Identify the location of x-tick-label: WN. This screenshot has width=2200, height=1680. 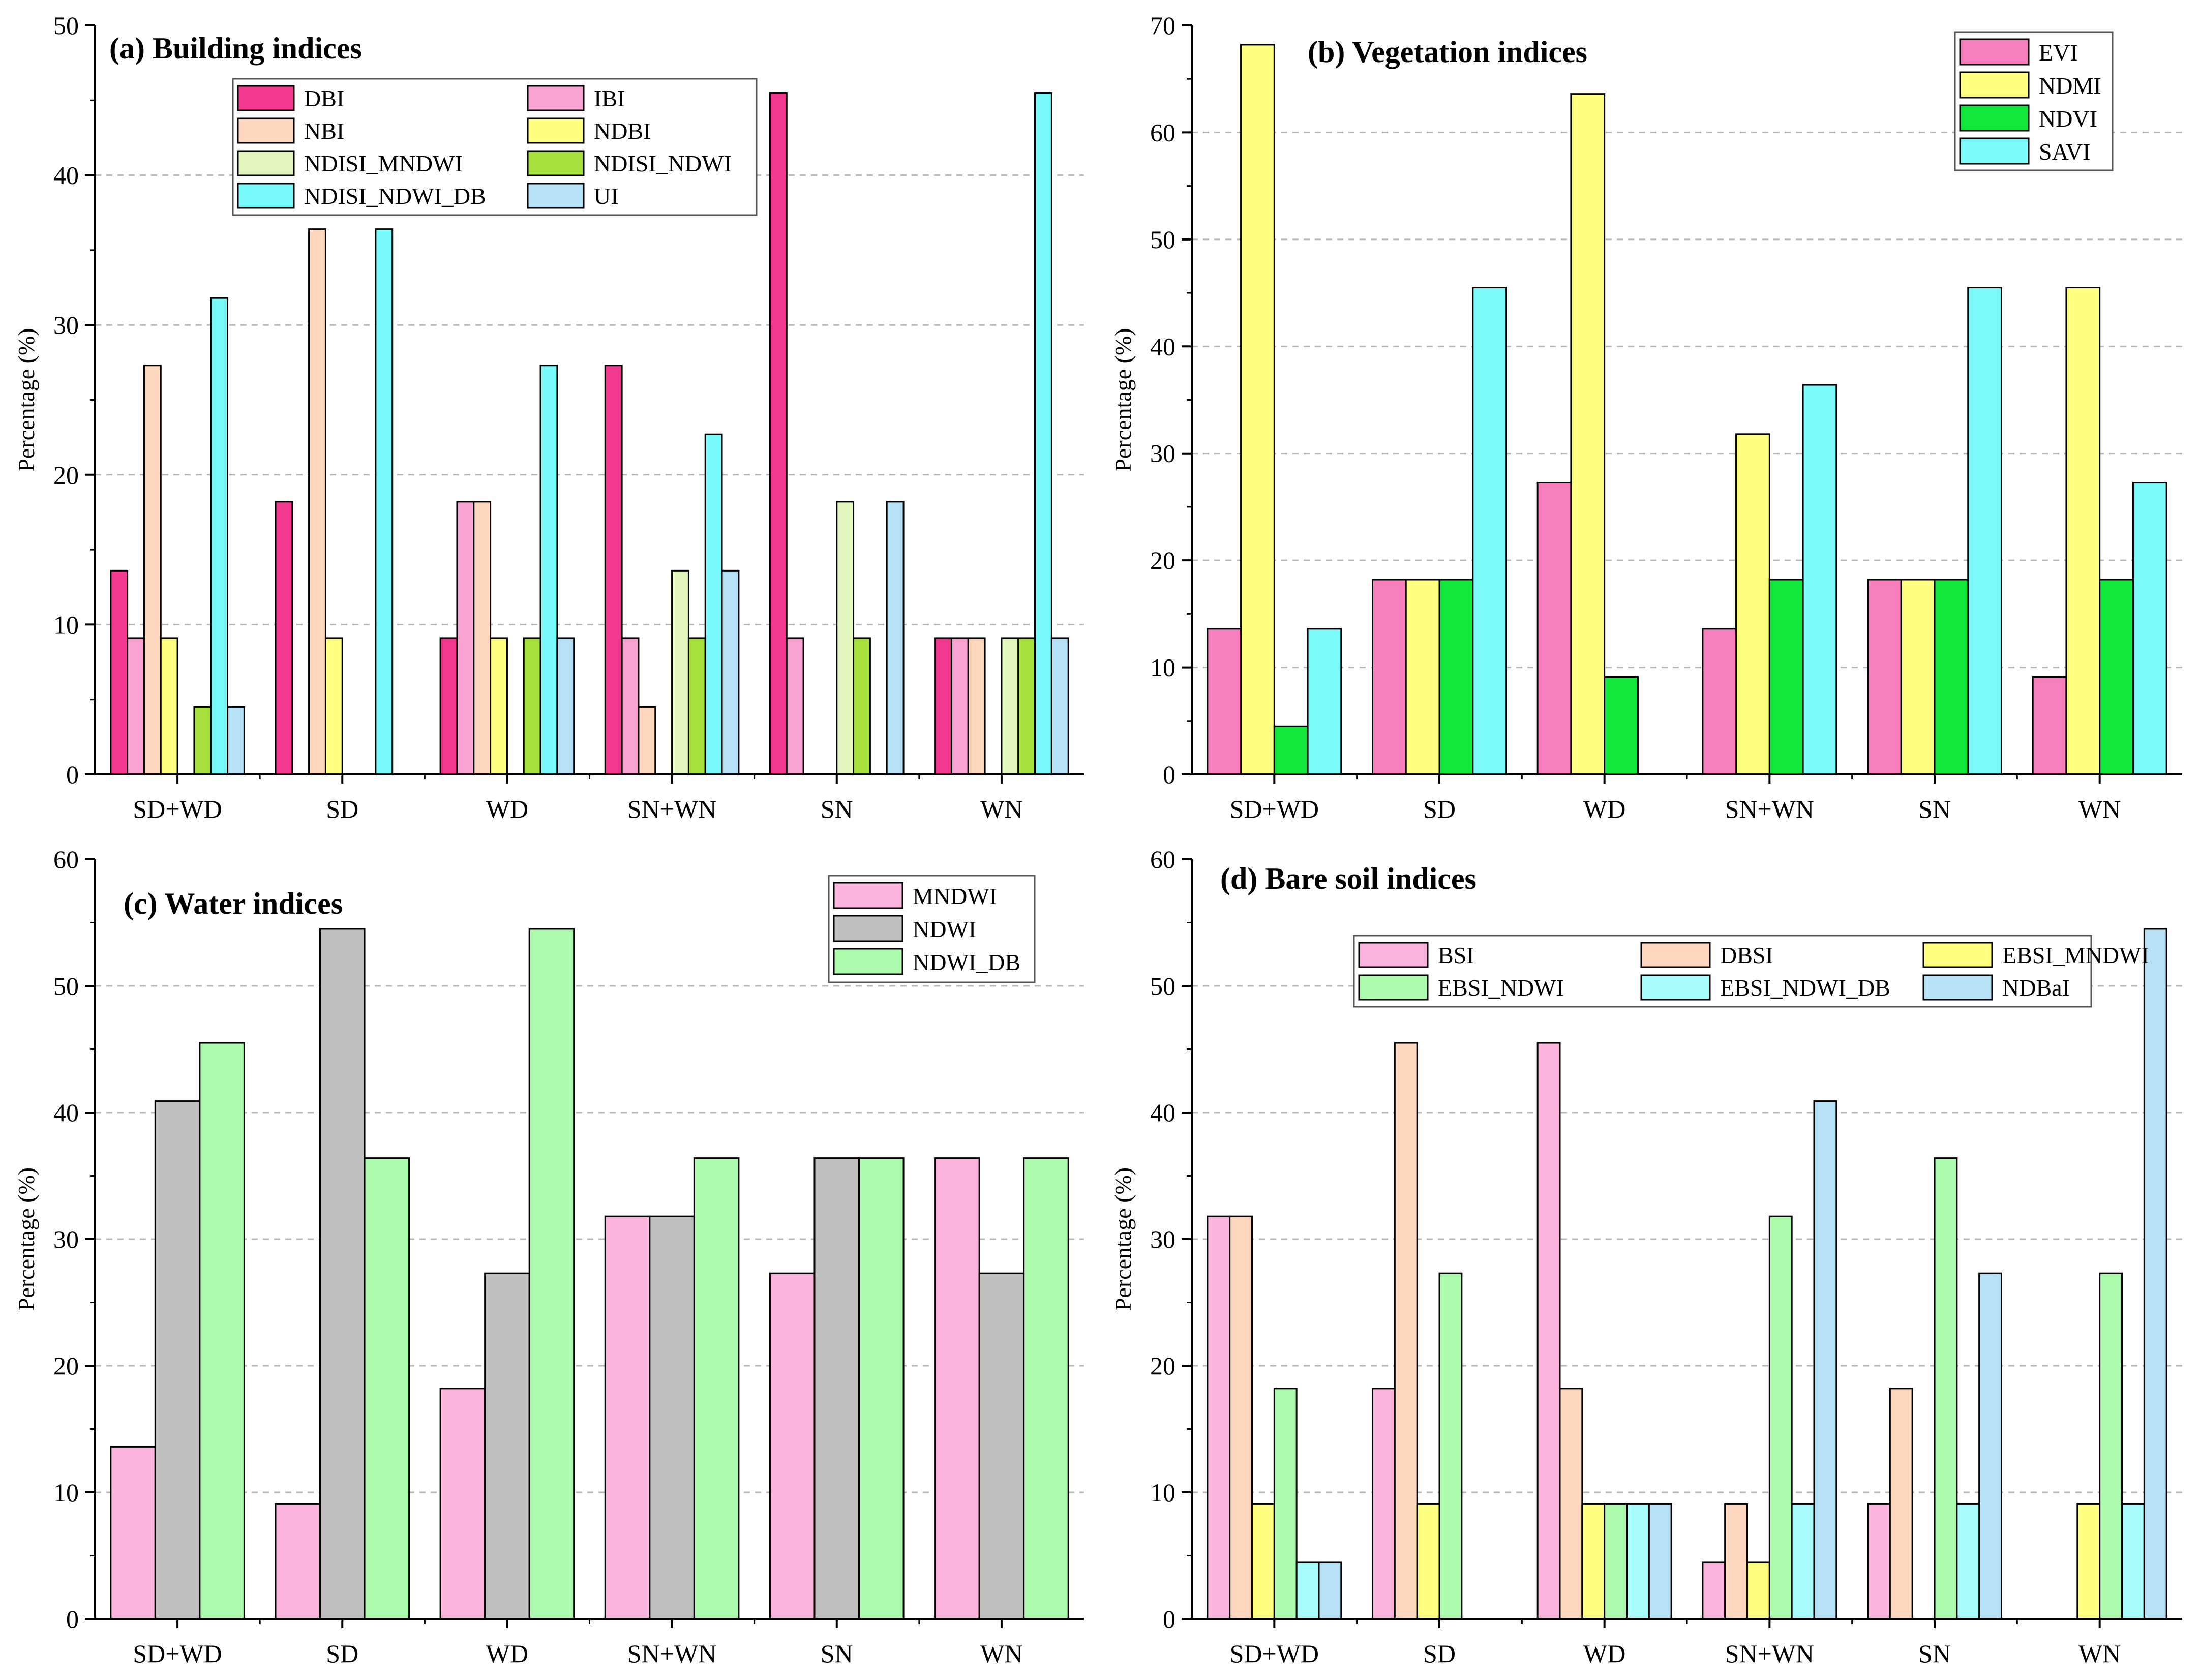
(1001, 1653).